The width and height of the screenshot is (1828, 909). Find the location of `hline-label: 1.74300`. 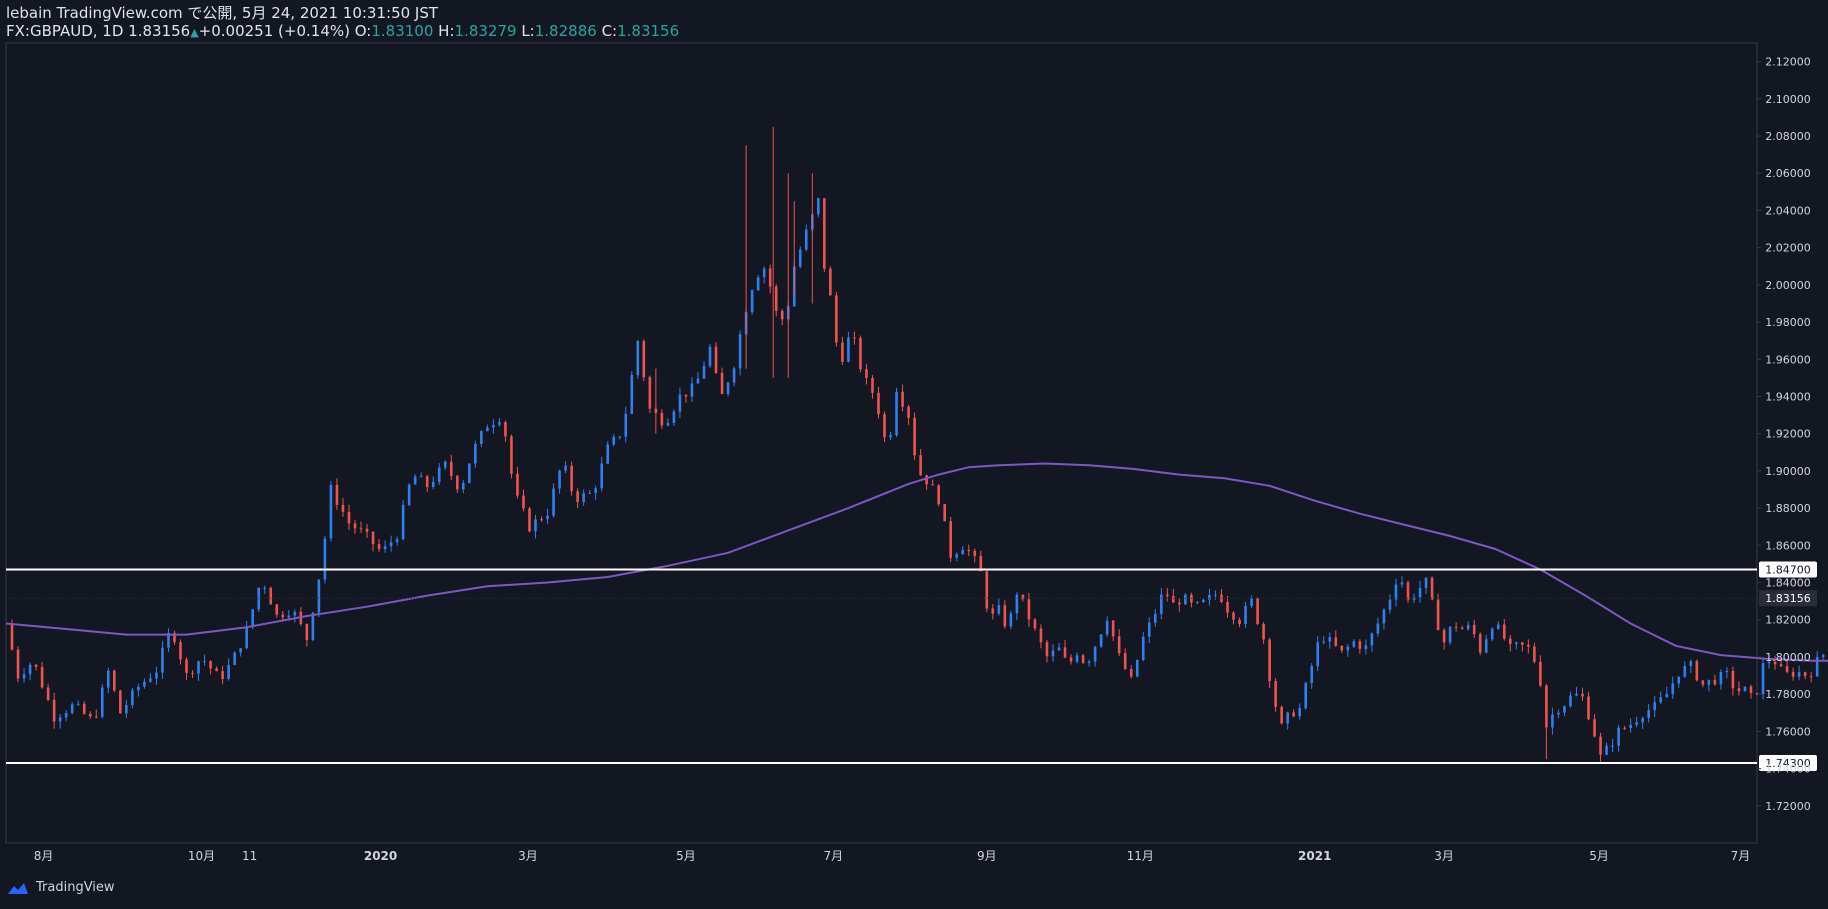

hline-label: 1.74300 is located at coordinates (1788, 763).